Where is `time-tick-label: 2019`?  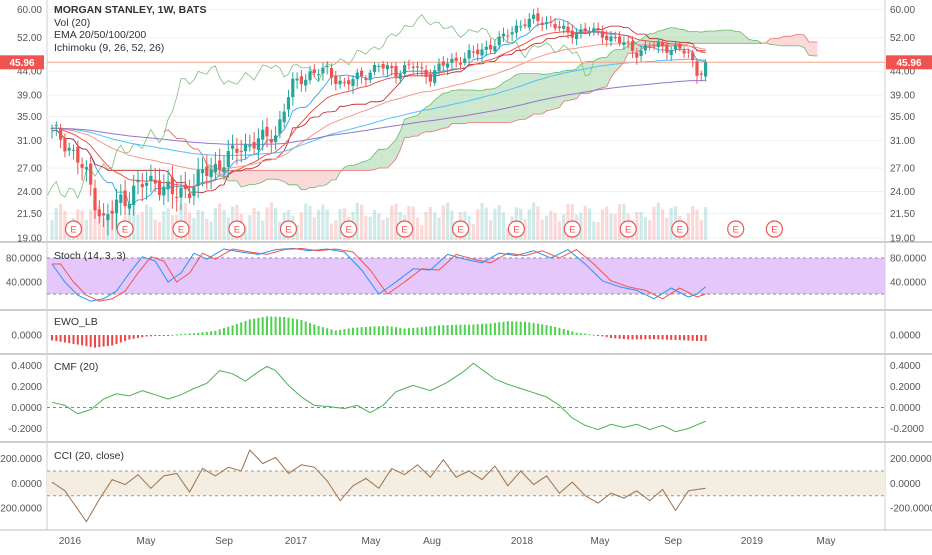 time-tick-label: 2019 is located at coordinates (752, 541).